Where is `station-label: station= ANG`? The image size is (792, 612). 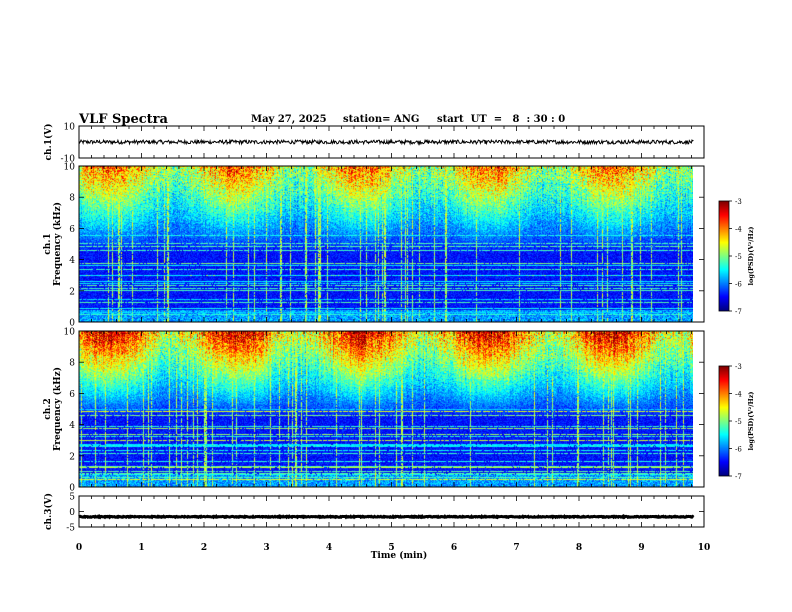
station-label: station= ANG is located at coordinates (381, 119).